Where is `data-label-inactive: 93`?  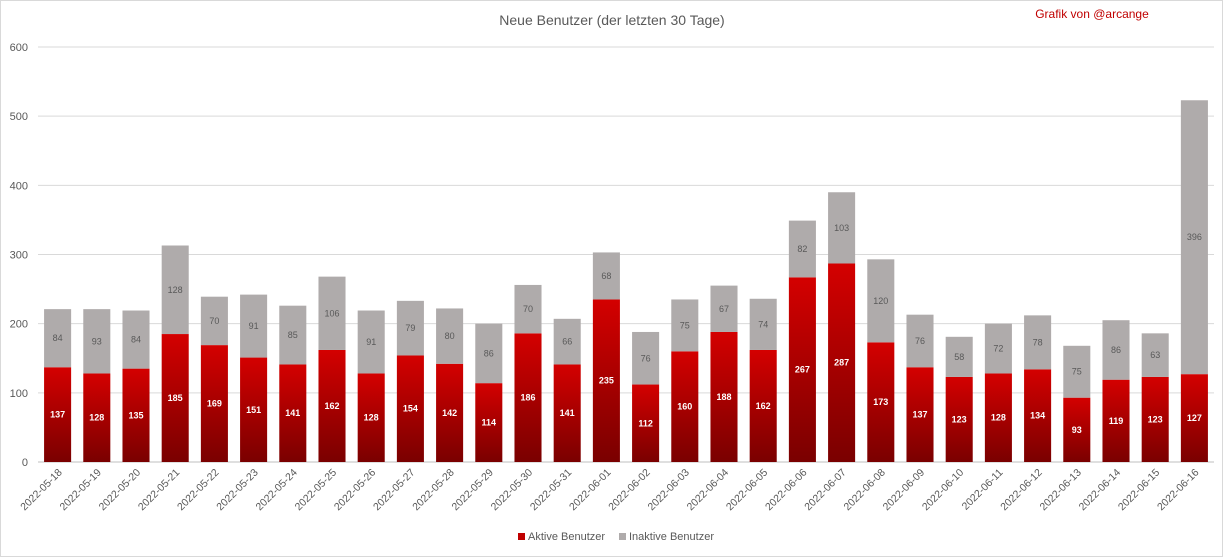
data-label-inactive: 93 is located at coordinates (97, 341).